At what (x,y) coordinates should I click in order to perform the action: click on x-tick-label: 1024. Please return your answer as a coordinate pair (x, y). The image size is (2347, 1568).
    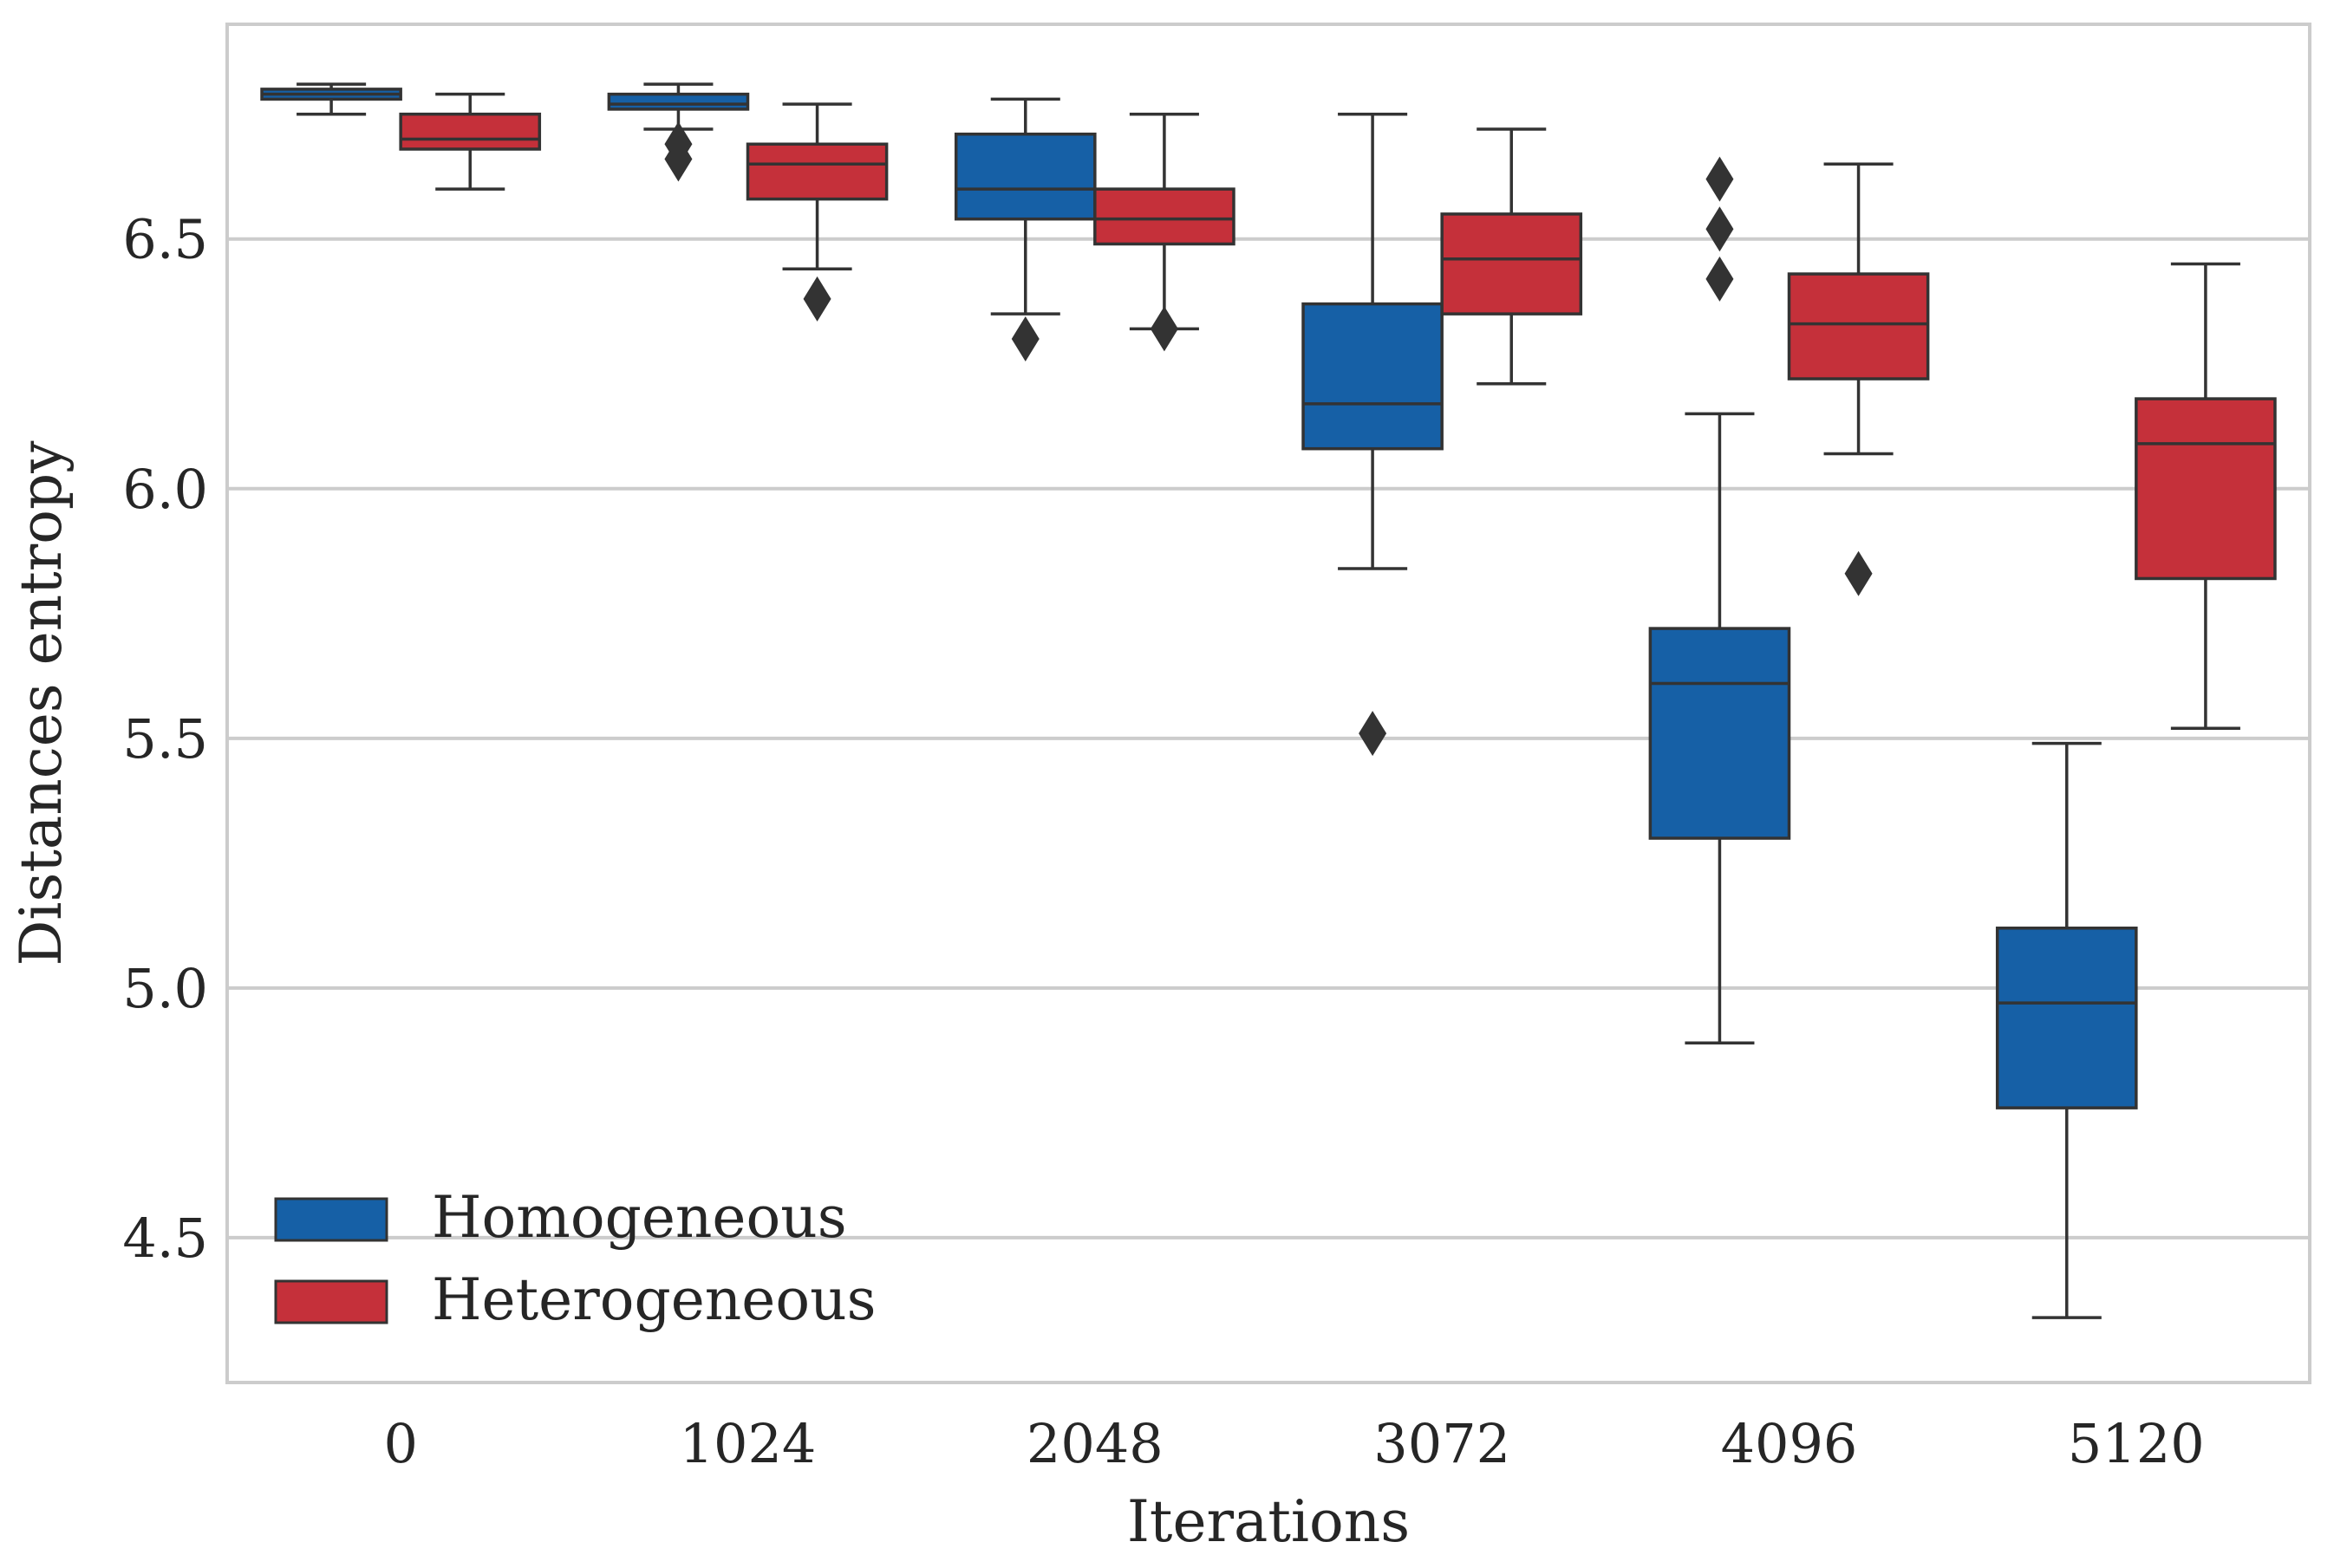
    Looking at the image, I should click on (748, 1443).